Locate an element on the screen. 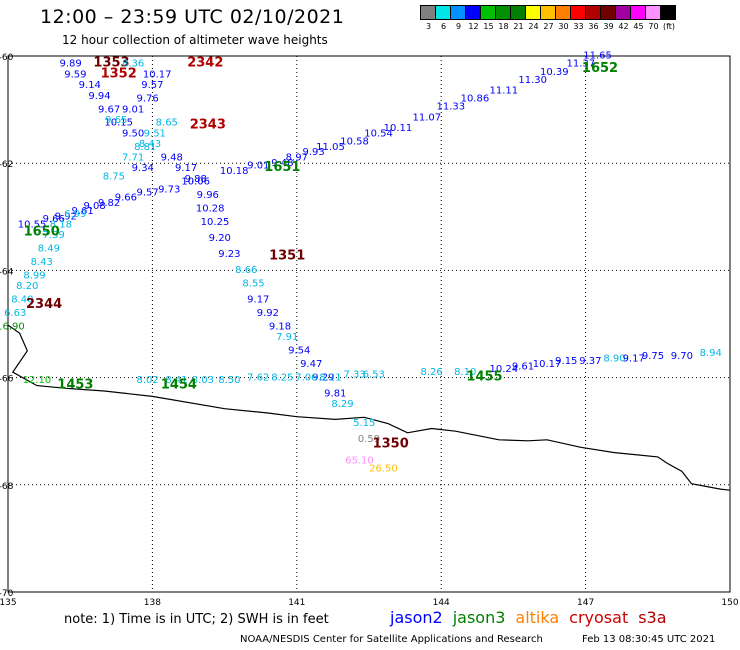 This screenshot has height=650, width=740. wave-height-value: 7.62 is located at coordinates (258, 377).